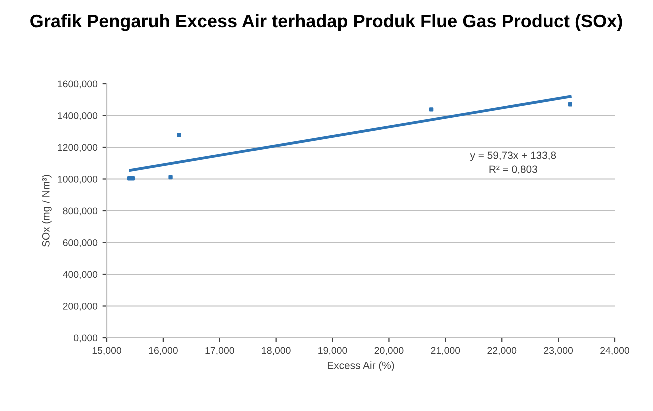  What do you see at coordinates (615, 351) in the screenshot?
I see `x-tick-label: 24,000` at bounding box center [615, 351].